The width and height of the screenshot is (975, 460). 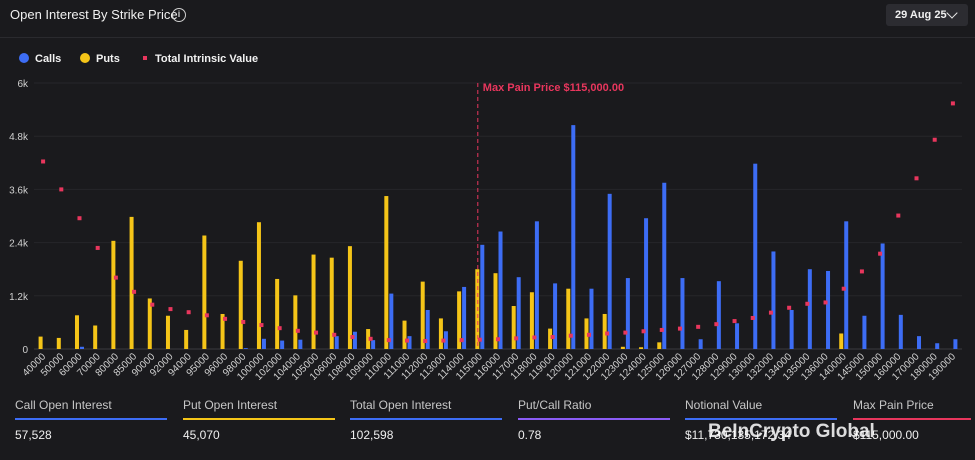 I want to click on y-tick-label: 2.4k, so click(x=19, y=244).